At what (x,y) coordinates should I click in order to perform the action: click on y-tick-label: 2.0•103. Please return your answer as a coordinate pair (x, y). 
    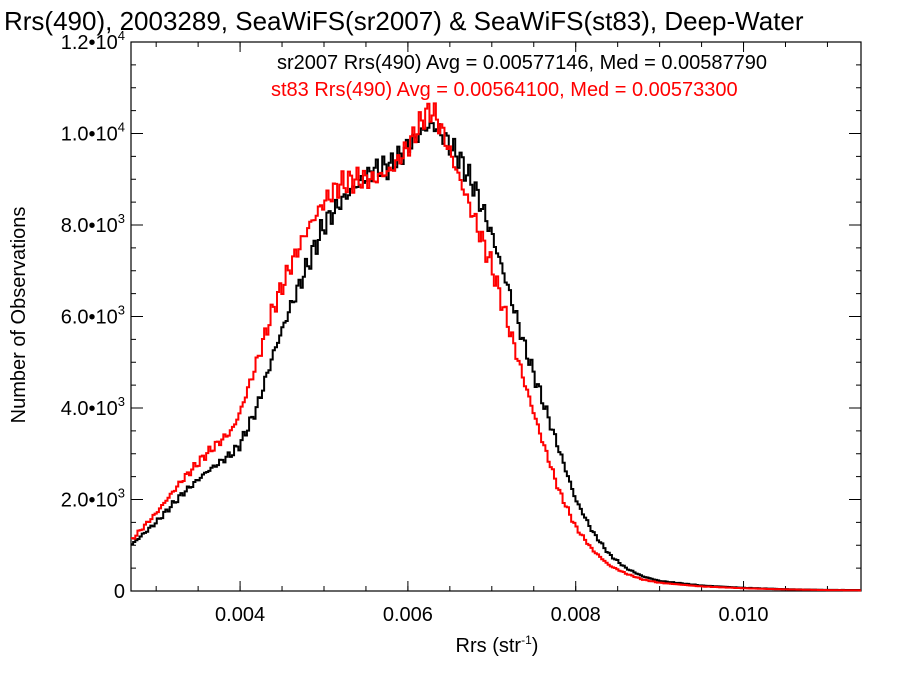
    Looking at the image, I should click on (93, 499).